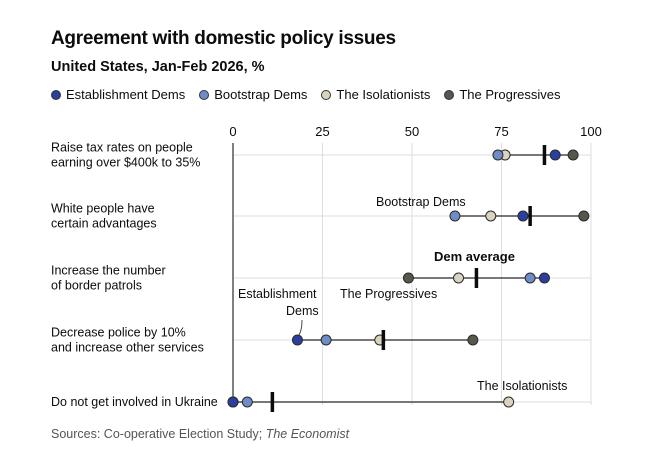  Describe the element at coordinates (232, 131) in the screenshot. I see `x-tick-label: 0` at that location.